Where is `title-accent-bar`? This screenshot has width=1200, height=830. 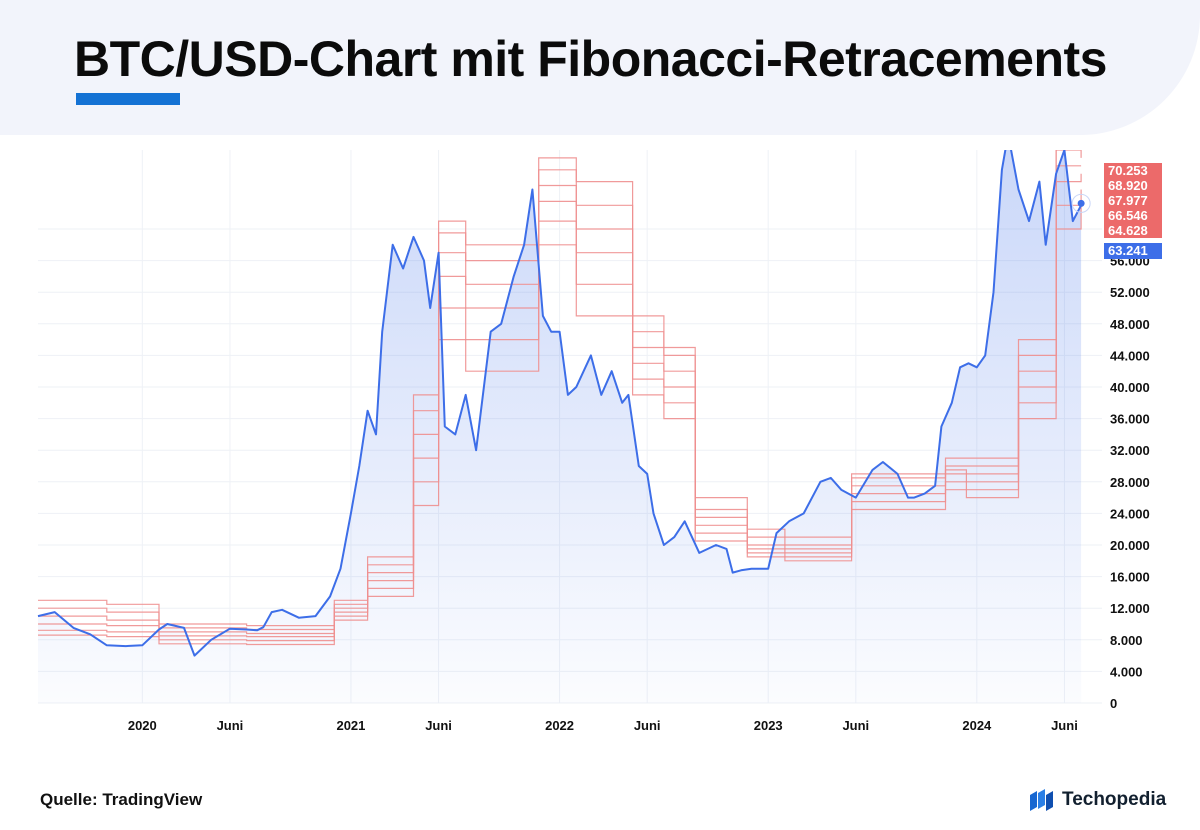
title-accent-bar is located at coordinates (128, 99).